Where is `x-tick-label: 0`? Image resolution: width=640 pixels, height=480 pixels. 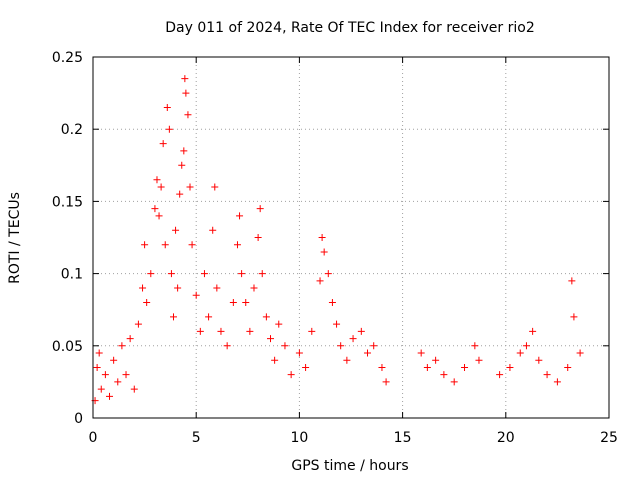
x-tick-label: 0 is located at coordinates (93, 438).